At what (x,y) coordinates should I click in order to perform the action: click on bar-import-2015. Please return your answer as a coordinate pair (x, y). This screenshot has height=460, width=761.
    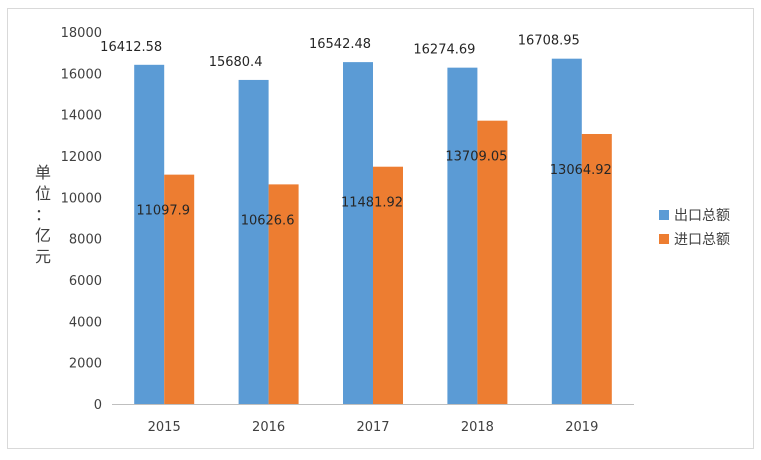
    Looking at the image, I should click on (179, 289).